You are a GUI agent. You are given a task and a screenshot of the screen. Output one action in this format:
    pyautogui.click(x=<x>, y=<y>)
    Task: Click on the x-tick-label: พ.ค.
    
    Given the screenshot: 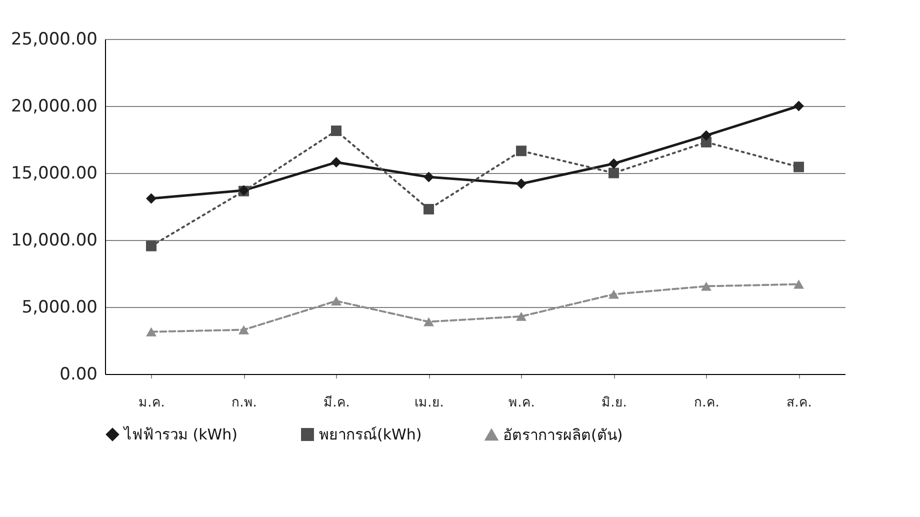 What is the action you would take?
    pyautogui.click(x=521, y=403)
    